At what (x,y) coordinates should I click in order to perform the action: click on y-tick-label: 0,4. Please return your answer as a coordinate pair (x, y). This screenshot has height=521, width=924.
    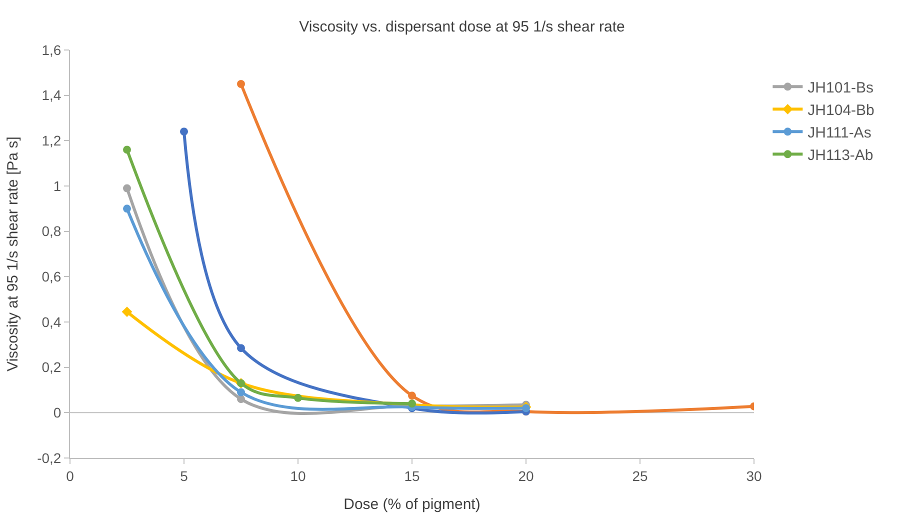
    Looking at the image, I should click on (52, 322).